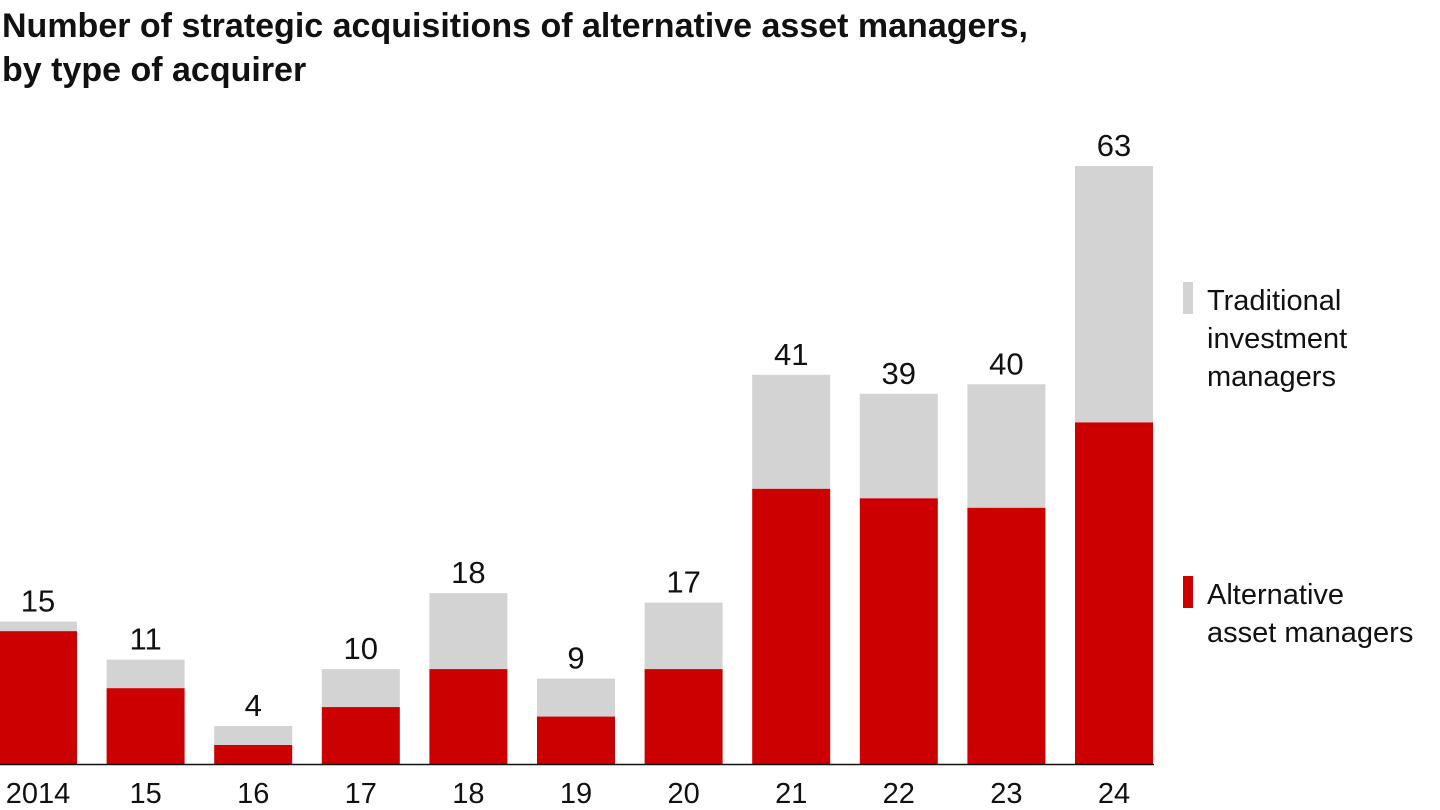  I want to click on total-label: 9, so click(575, 658).